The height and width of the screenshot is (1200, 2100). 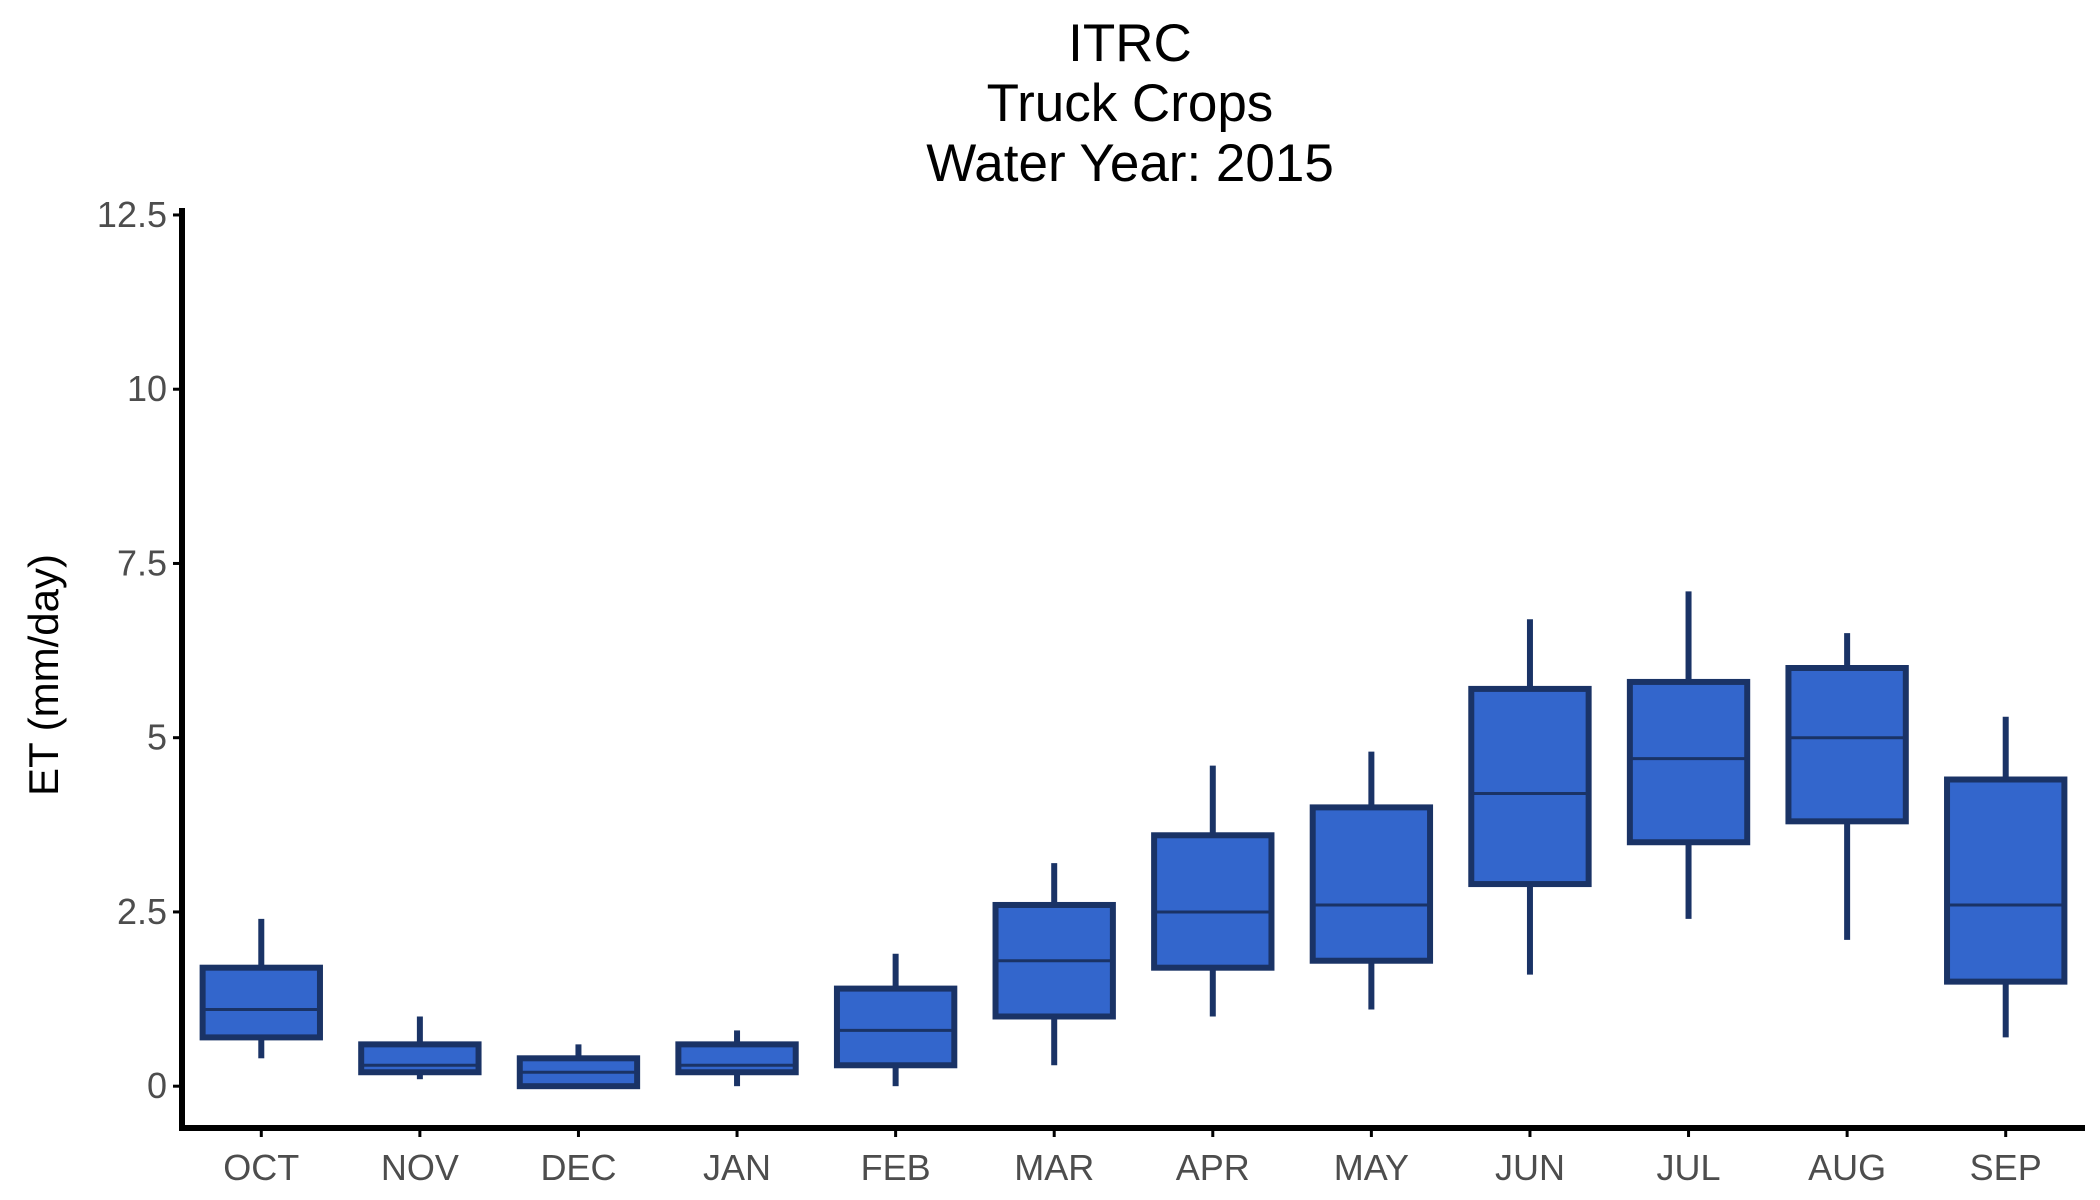 I want to click on y-axis-ticks: 0 2.5 5 7.5 10 12.5, so click(x=139, y=650).